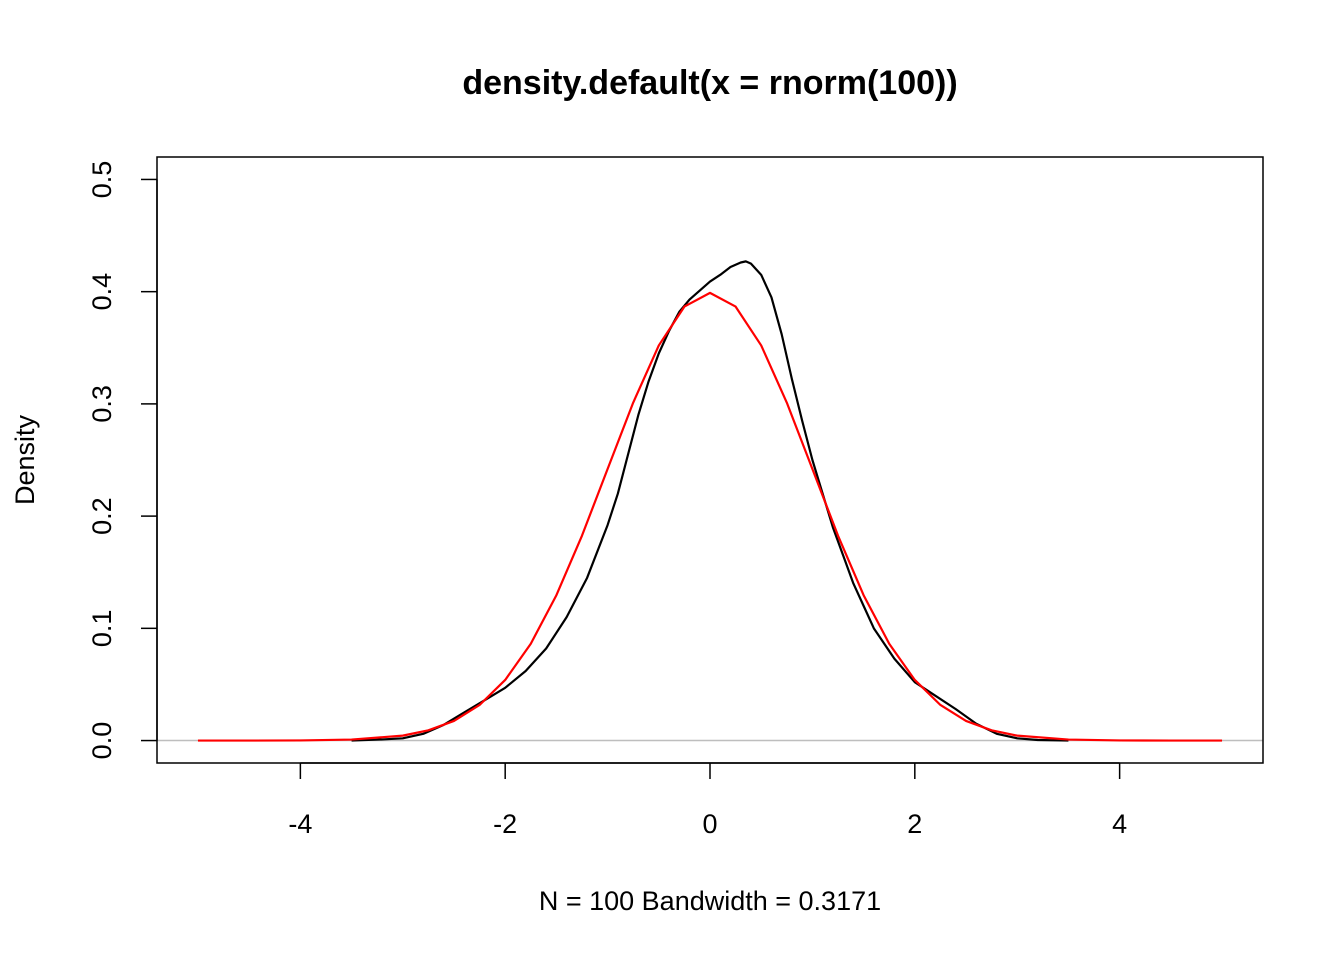 Image resolution: width=1344 pixels, height=960 pixels. Describe the element at coordinates (102, 629) in the screenshot. I see `y-tick-label: 0.1` at that location.